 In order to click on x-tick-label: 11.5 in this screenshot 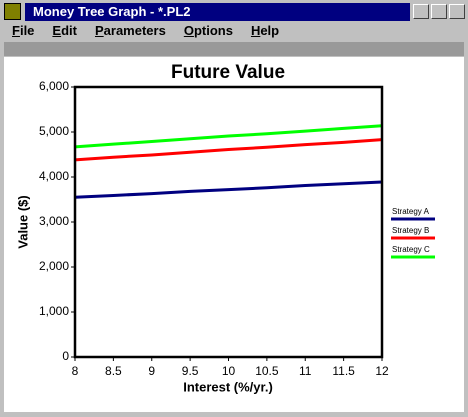, I will do `click(343, 371)`.